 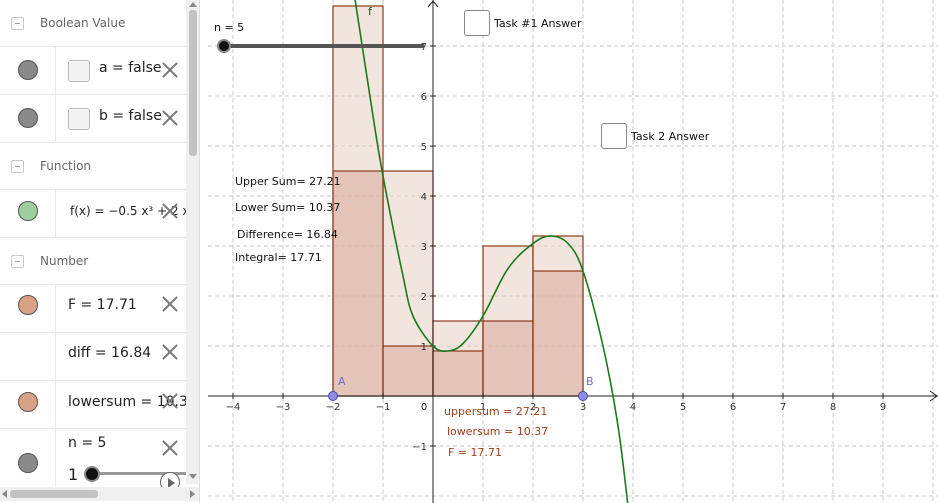 What do you see at coordinates (224, 46) in the screenshot?
I see `graphics-slider-knob` at bounding box center [224, 46].